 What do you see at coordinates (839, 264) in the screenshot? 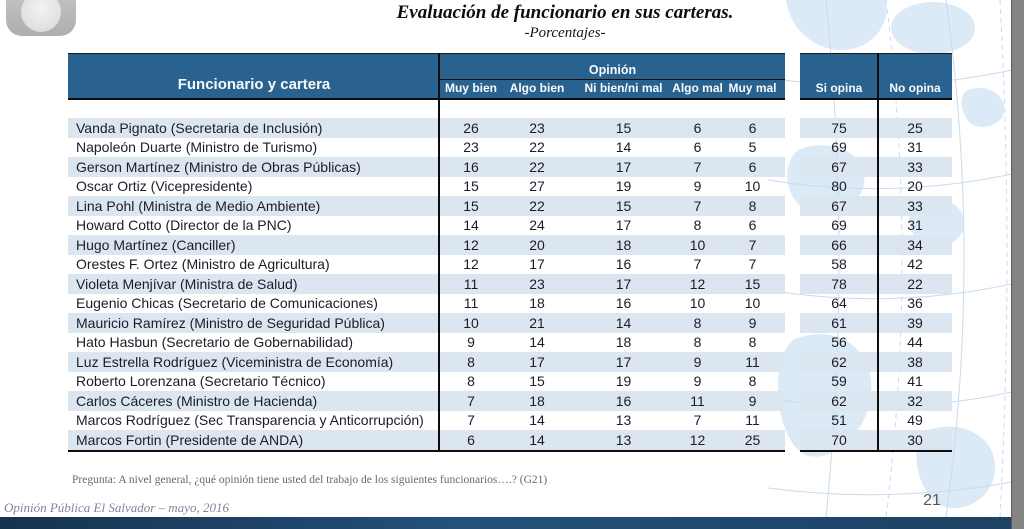
I see `si-opina-cell: 58` at bounding box center [839, 264].